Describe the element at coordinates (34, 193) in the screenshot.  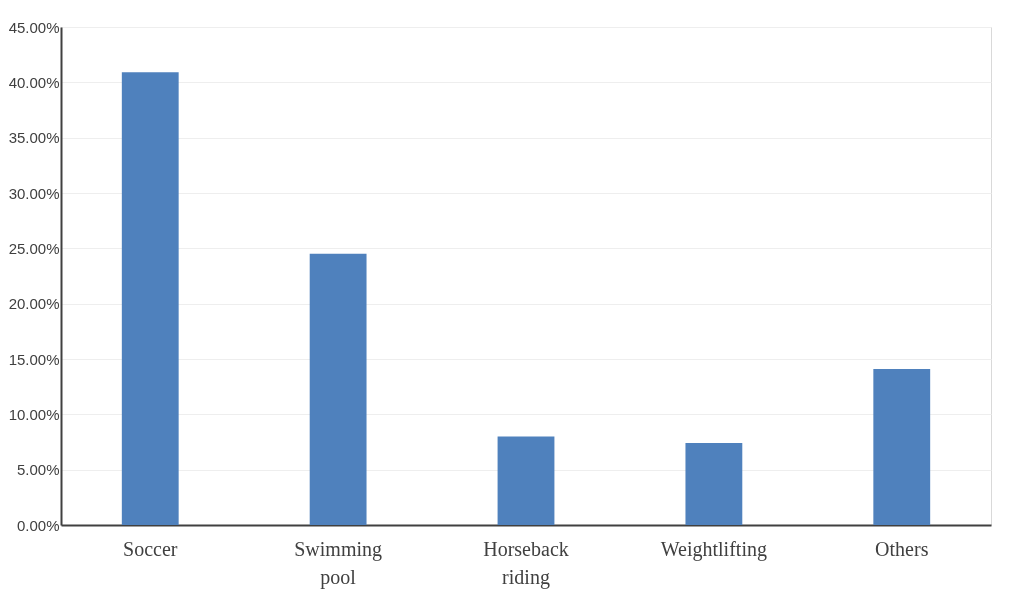
I see `y-tick-label: 30.00%` at that location.